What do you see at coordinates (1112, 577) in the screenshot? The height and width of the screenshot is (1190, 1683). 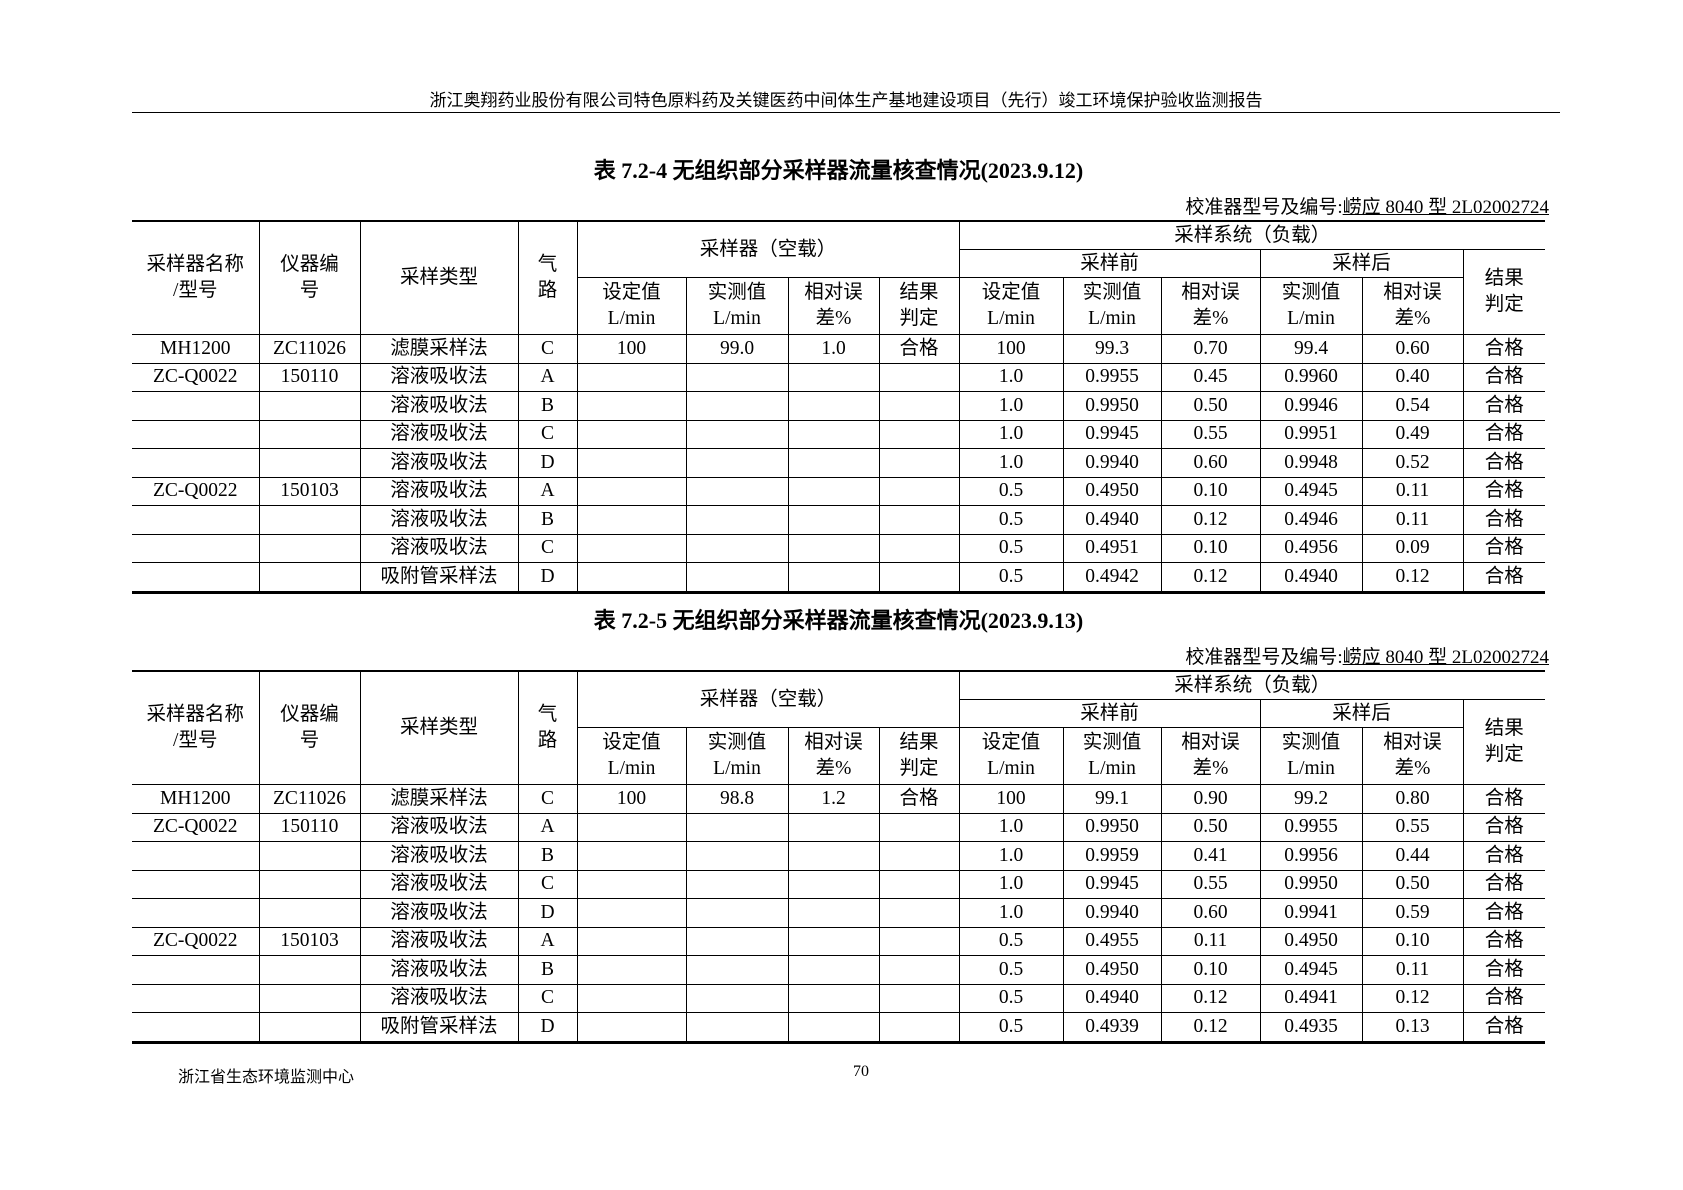 I see `cell-before-measured: 0.4942` at bounding box center [1112, 577].